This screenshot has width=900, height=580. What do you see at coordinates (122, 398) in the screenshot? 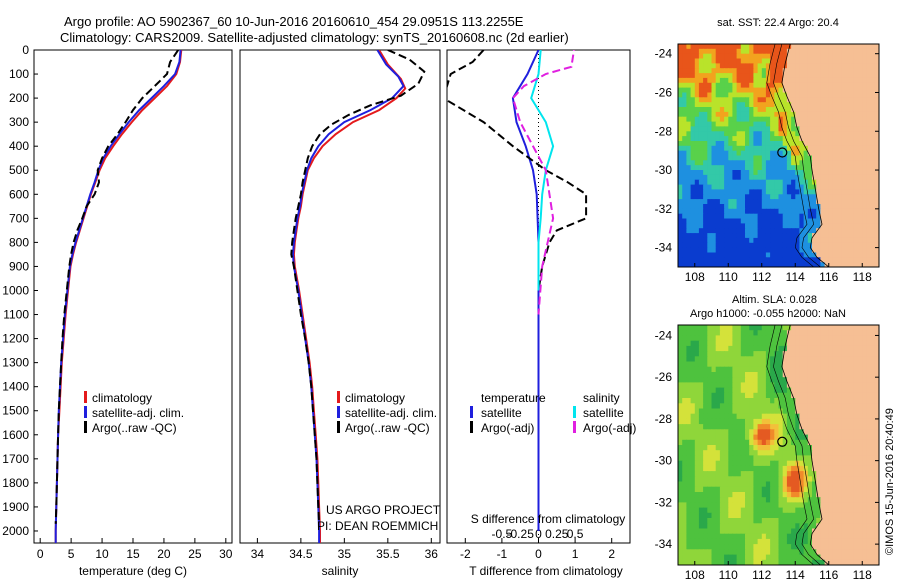
I see `legend-label-climatology: climatology` at bounding box center [122, 398].